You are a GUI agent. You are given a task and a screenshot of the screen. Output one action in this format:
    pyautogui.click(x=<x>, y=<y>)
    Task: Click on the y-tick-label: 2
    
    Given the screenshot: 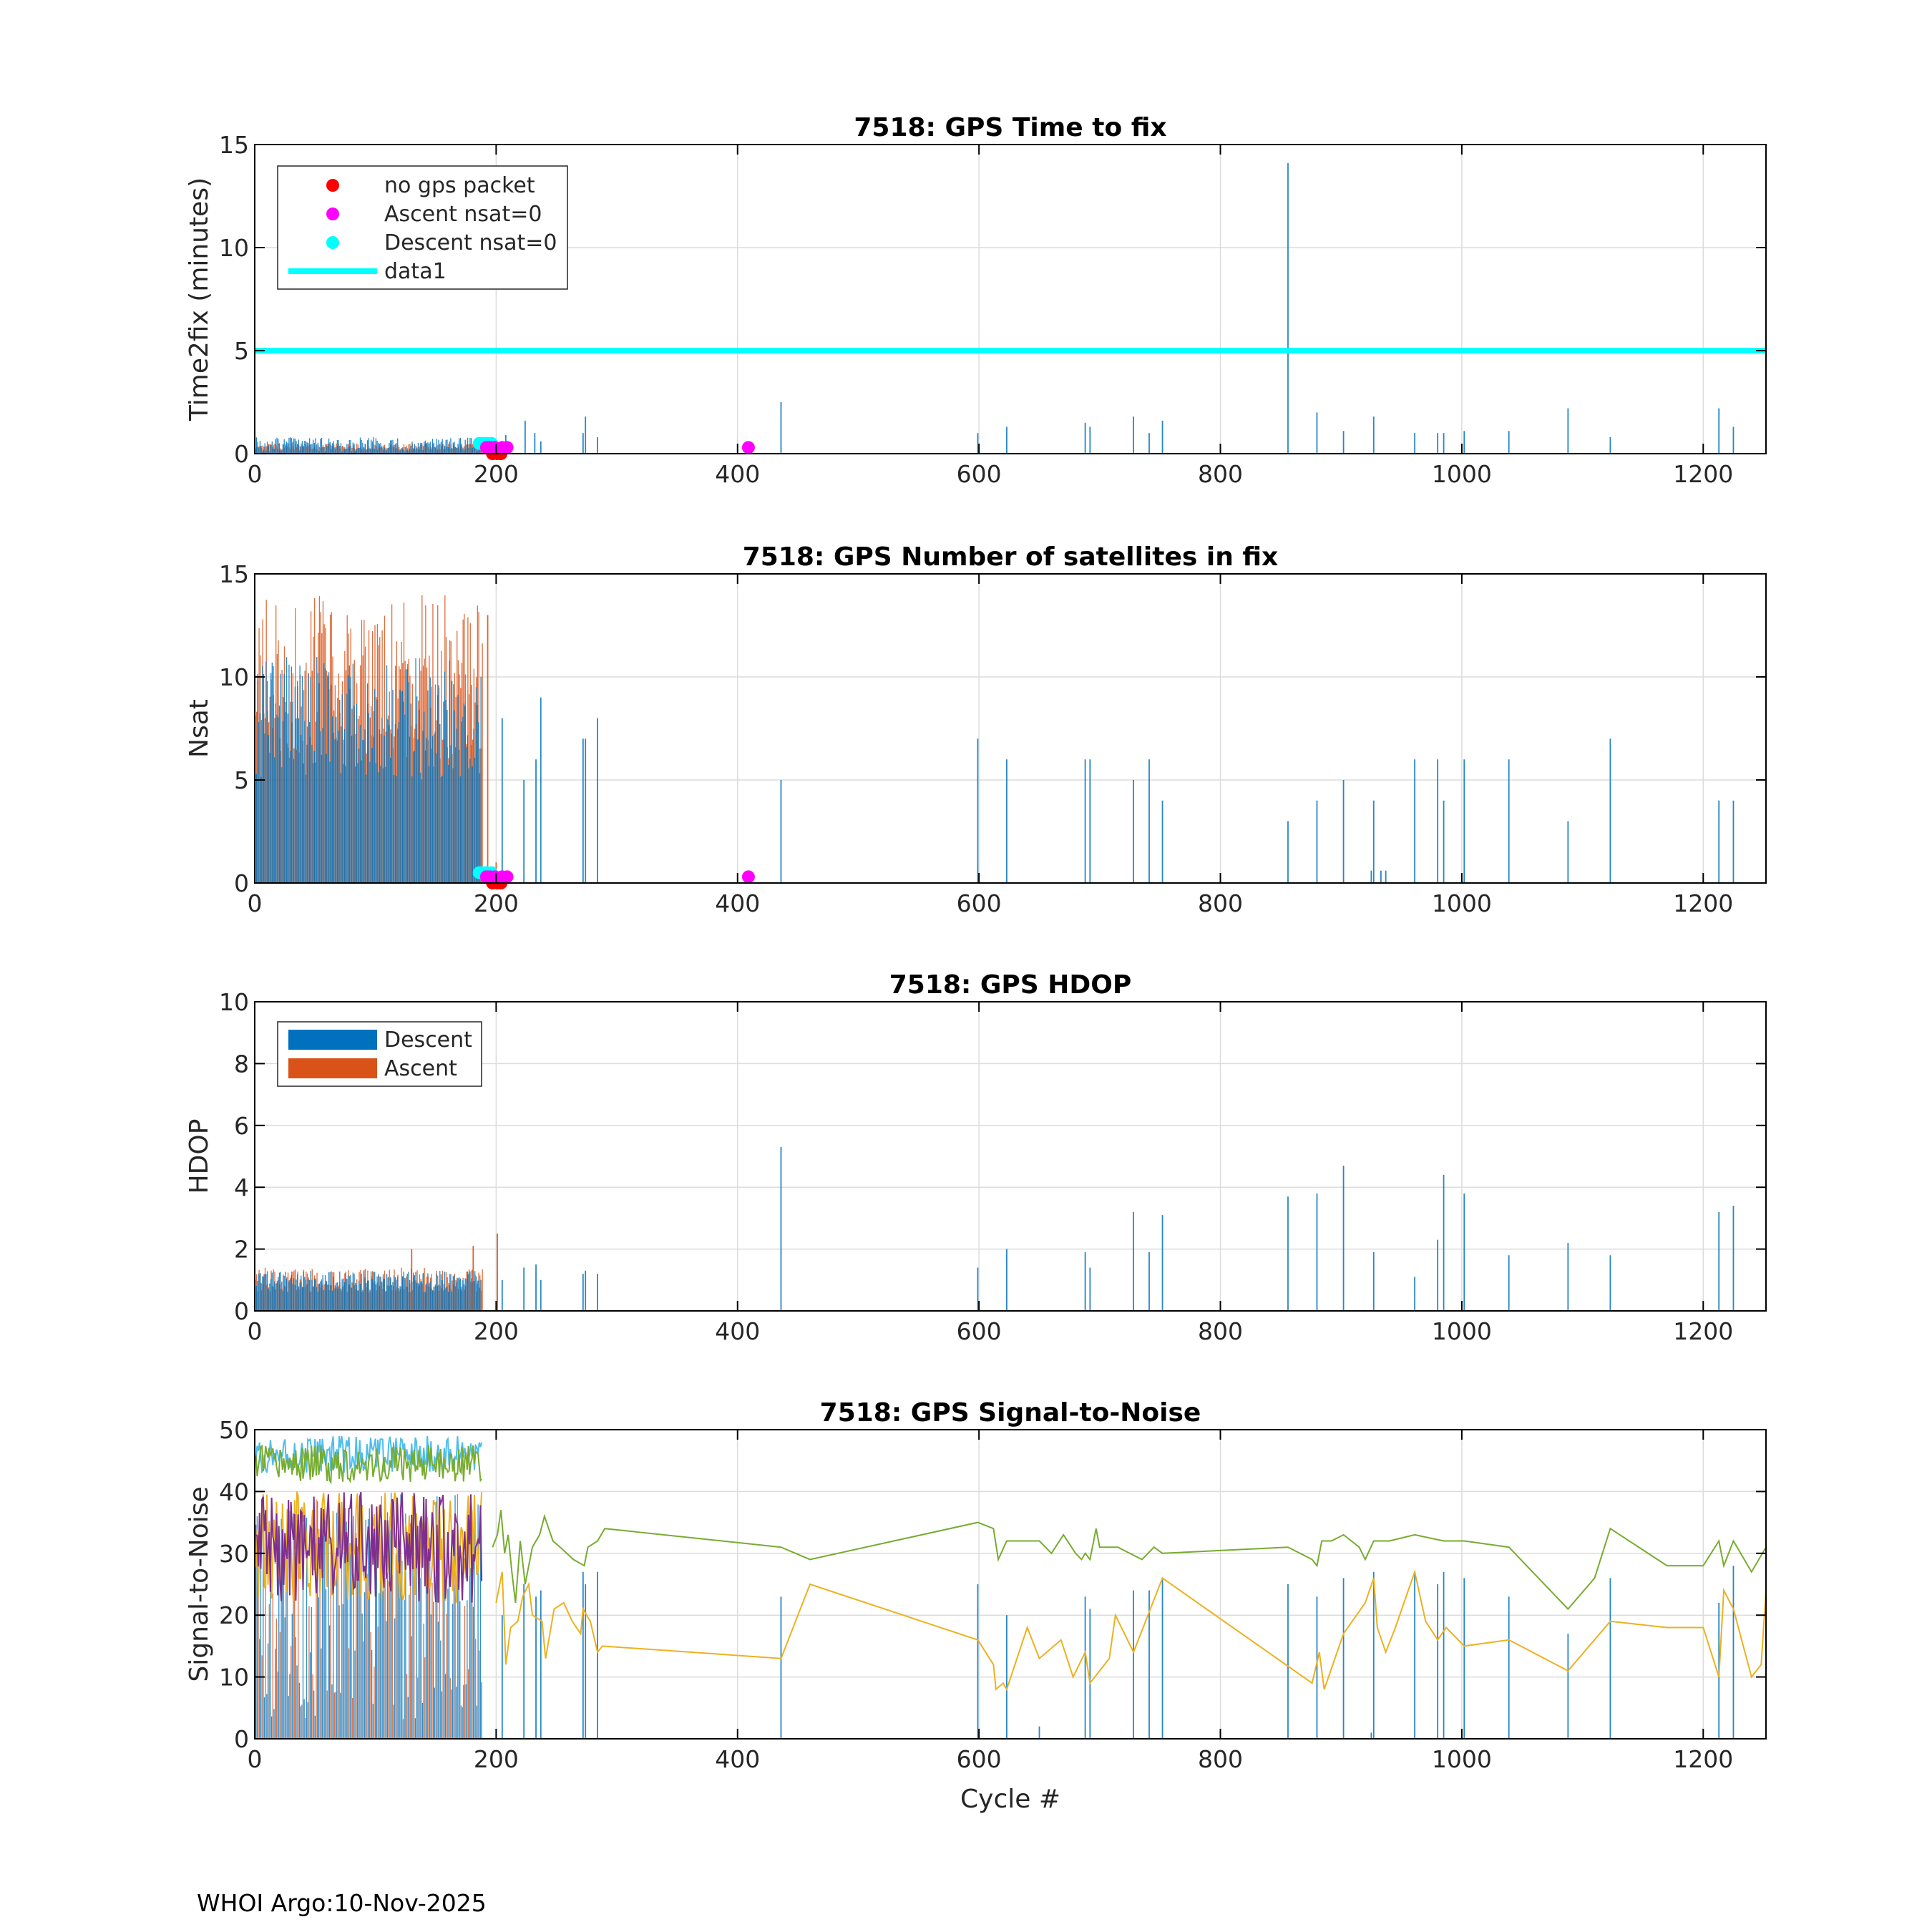 What is the action you would take?
    pyautogui.click(x=241, y=1250)
    